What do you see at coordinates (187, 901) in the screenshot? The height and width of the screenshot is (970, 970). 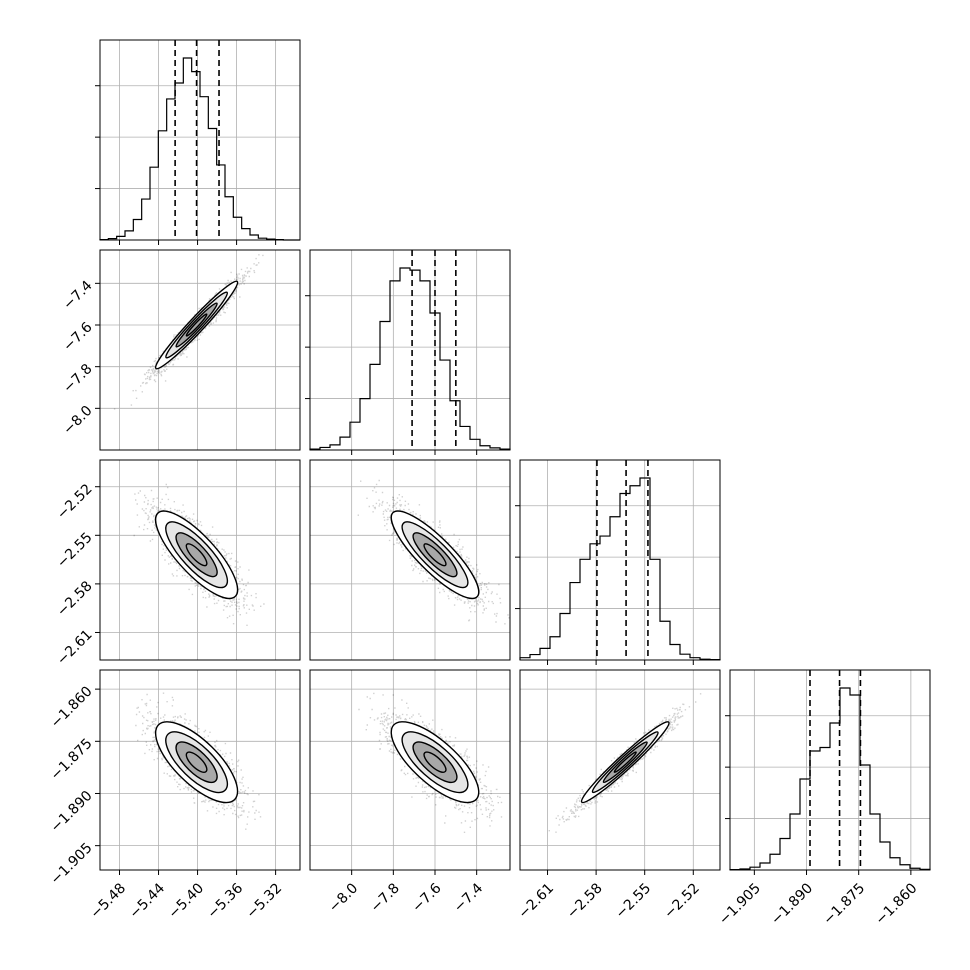 I see `x-tick-label: −5.40` at bounding box center [187, 901].